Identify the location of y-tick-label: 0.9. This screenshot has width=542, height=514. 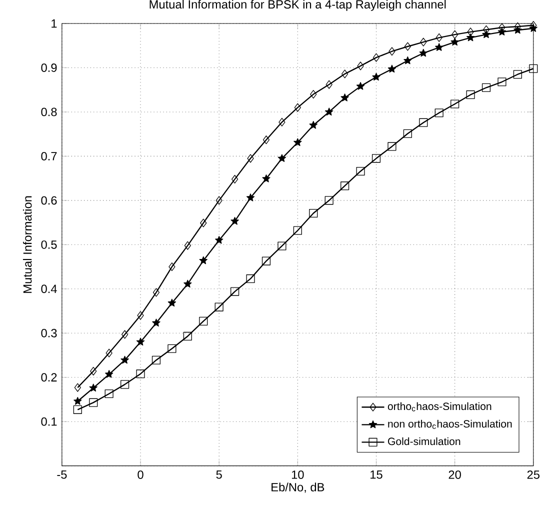
(49, 68).